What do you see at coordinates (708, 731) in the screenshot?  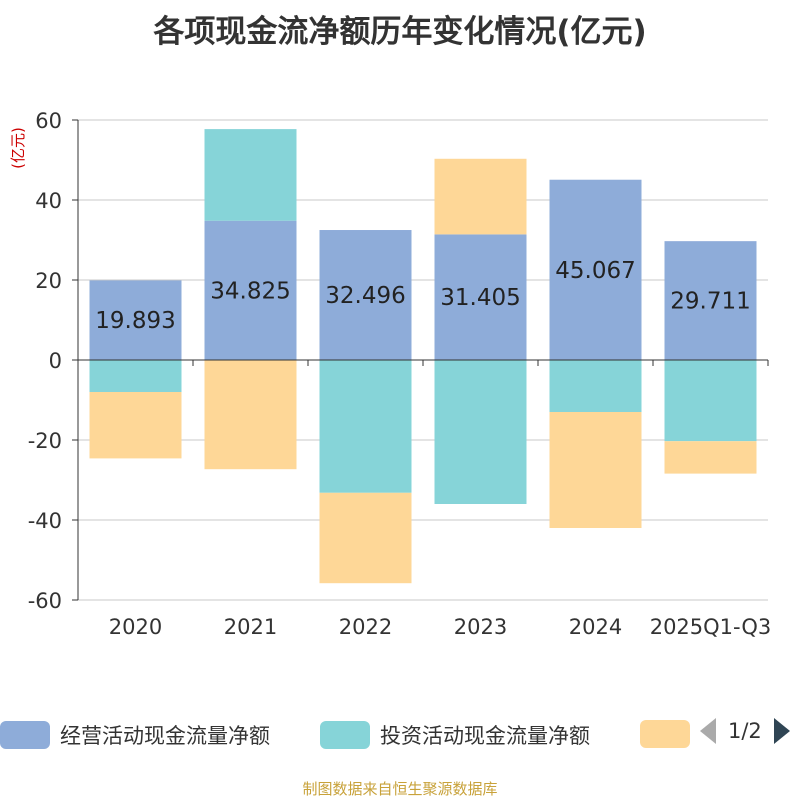 I see `triangle-left-icon` at bounding box center [708, 731].